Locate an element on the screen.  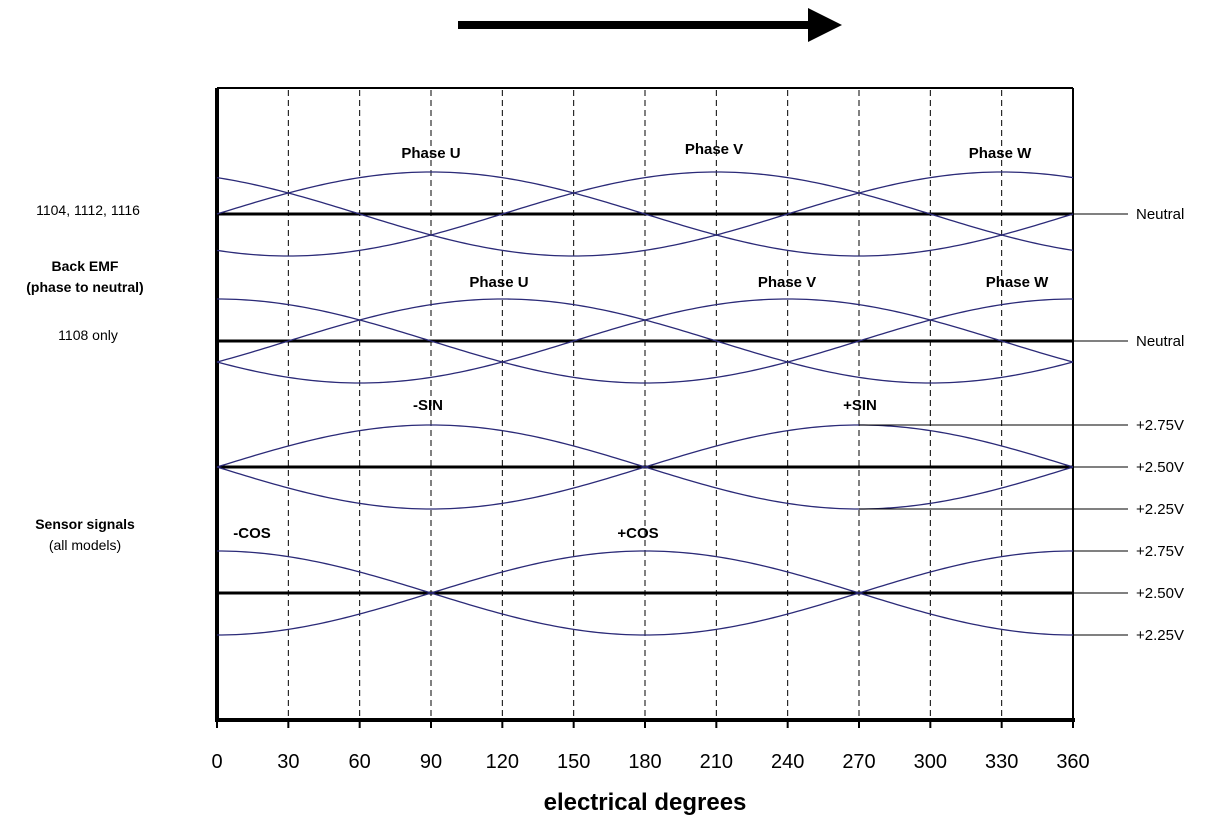
curve-label: +SIN is located at coordinates (860, 405).